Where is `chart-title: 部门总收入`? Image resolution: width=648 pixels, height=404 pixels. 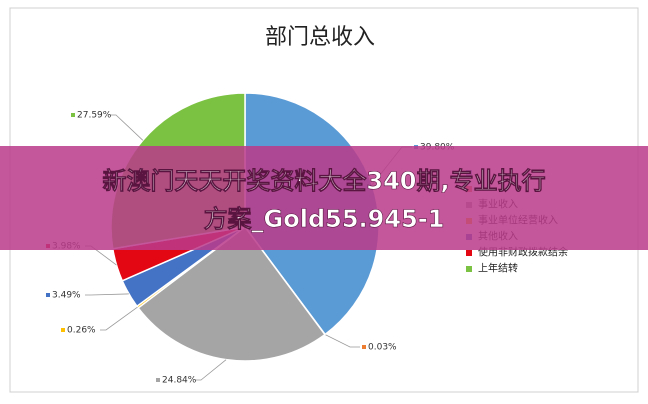
chart-title: 部门总收入 is located at coordinates (320, 37).